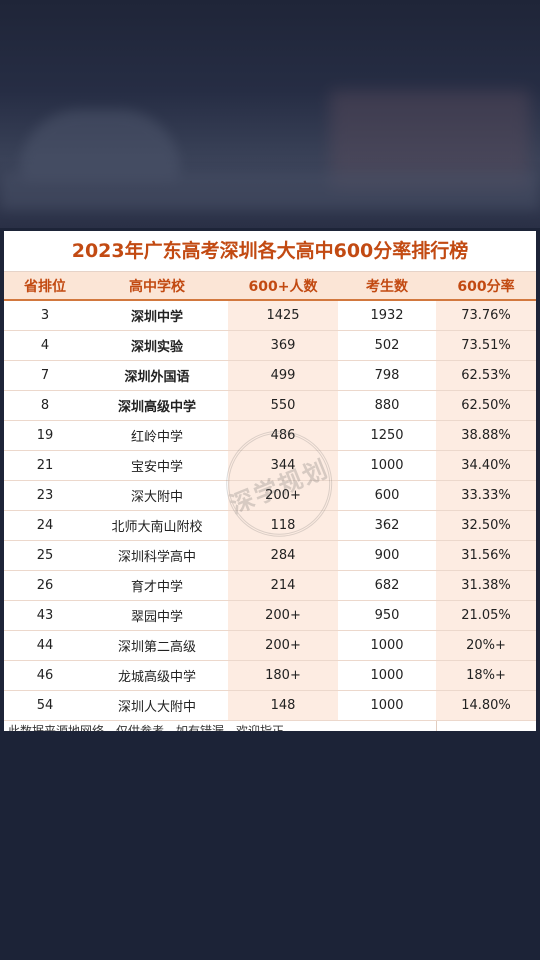  I want to click on cell-count600: 344, so click(283, 465).